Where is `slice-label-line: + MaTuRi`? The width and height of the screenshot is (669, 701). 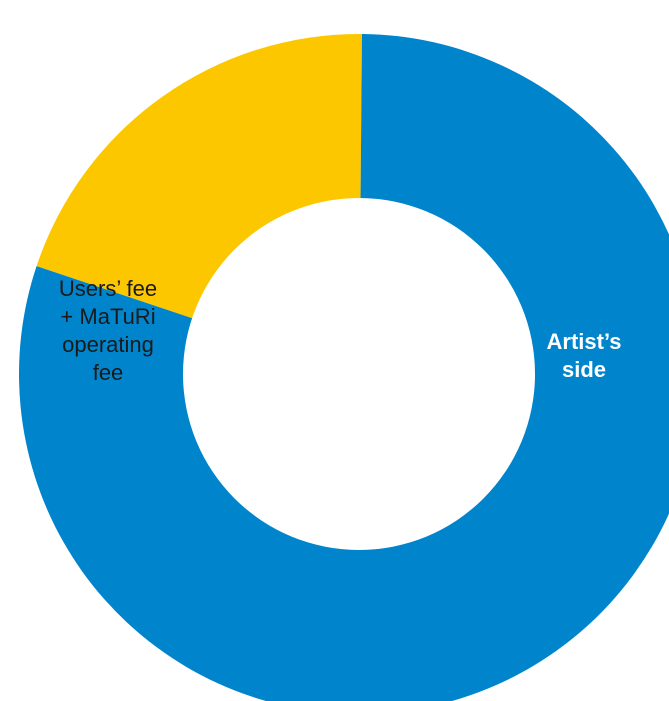 slice-label-line: + MaTuRi is located at coordinates (107, 316).